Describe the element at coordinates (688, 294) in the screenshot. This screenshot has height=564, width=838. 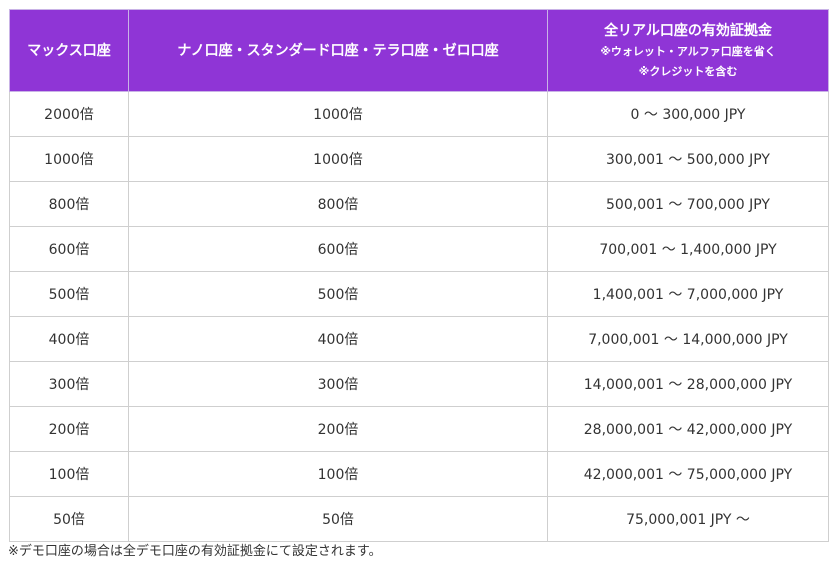
I see `cell-equity-range: 1,400,001 〜 7,000,000 JPY` at that location.